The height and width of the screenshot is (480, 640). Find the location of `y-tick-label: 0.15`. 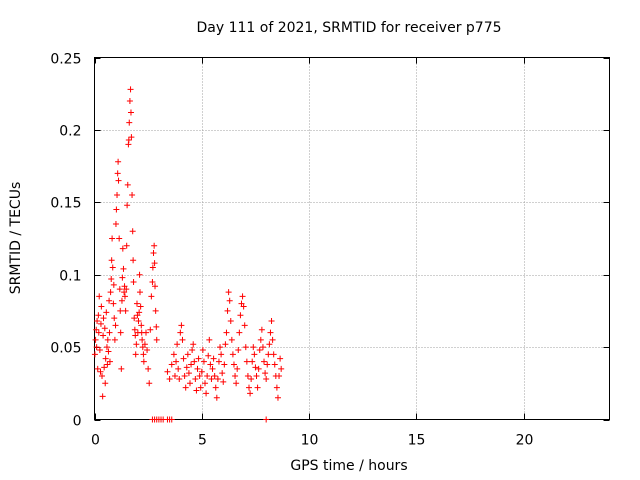

y-tick-label: 0.15 is located at coordinates (65, 204).